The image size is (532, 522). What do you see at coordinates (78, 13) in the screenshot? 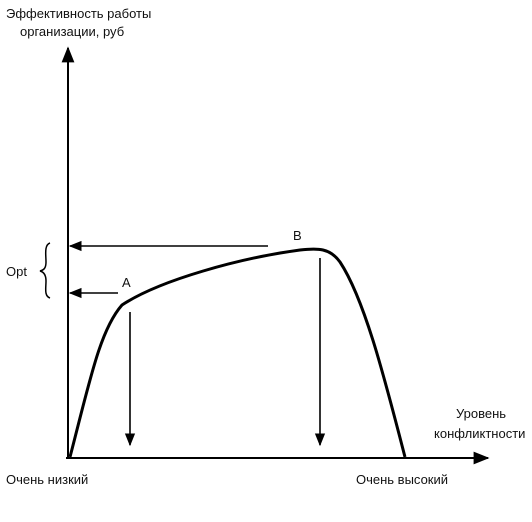
I see `y-axis-label: Эффективность работы` at bounding box center [78, 13].